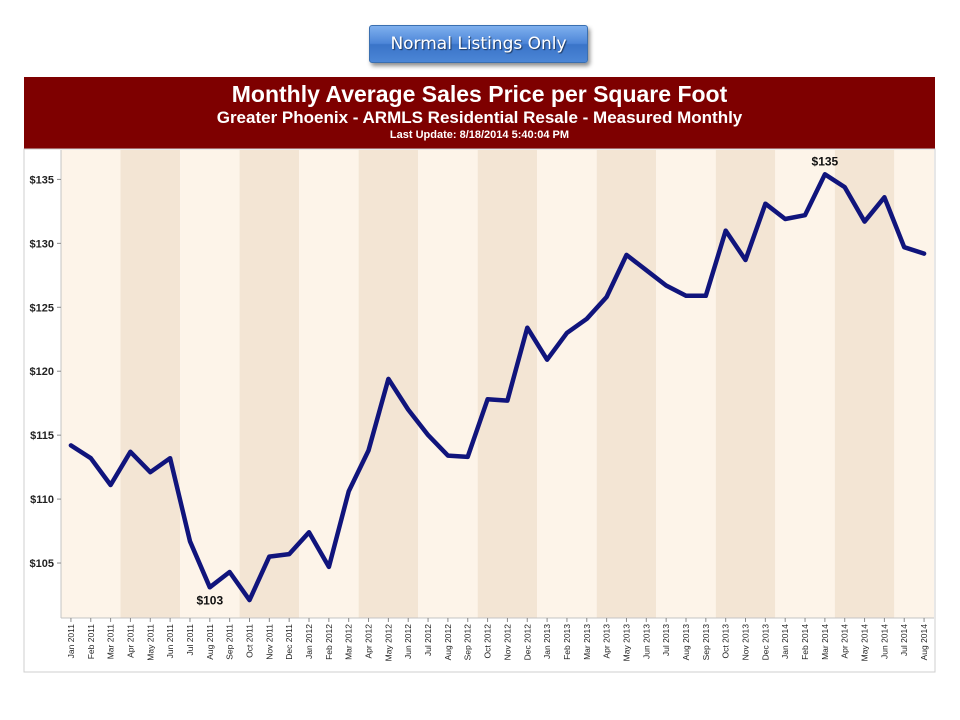  What do you see at coordinates (210, 642) in the screenshot?
I see `x-tick-label: Aug 2011` at bounding box center [210, 642].